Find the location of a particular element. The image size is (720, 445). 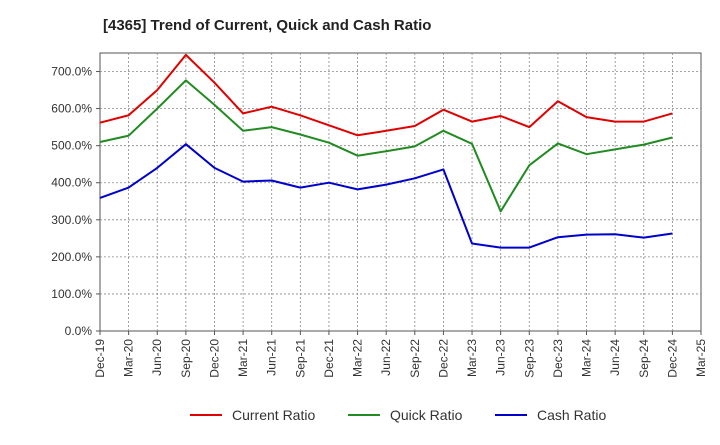

x-tick-label: Dec-19 is located at coordinates (100, 358).